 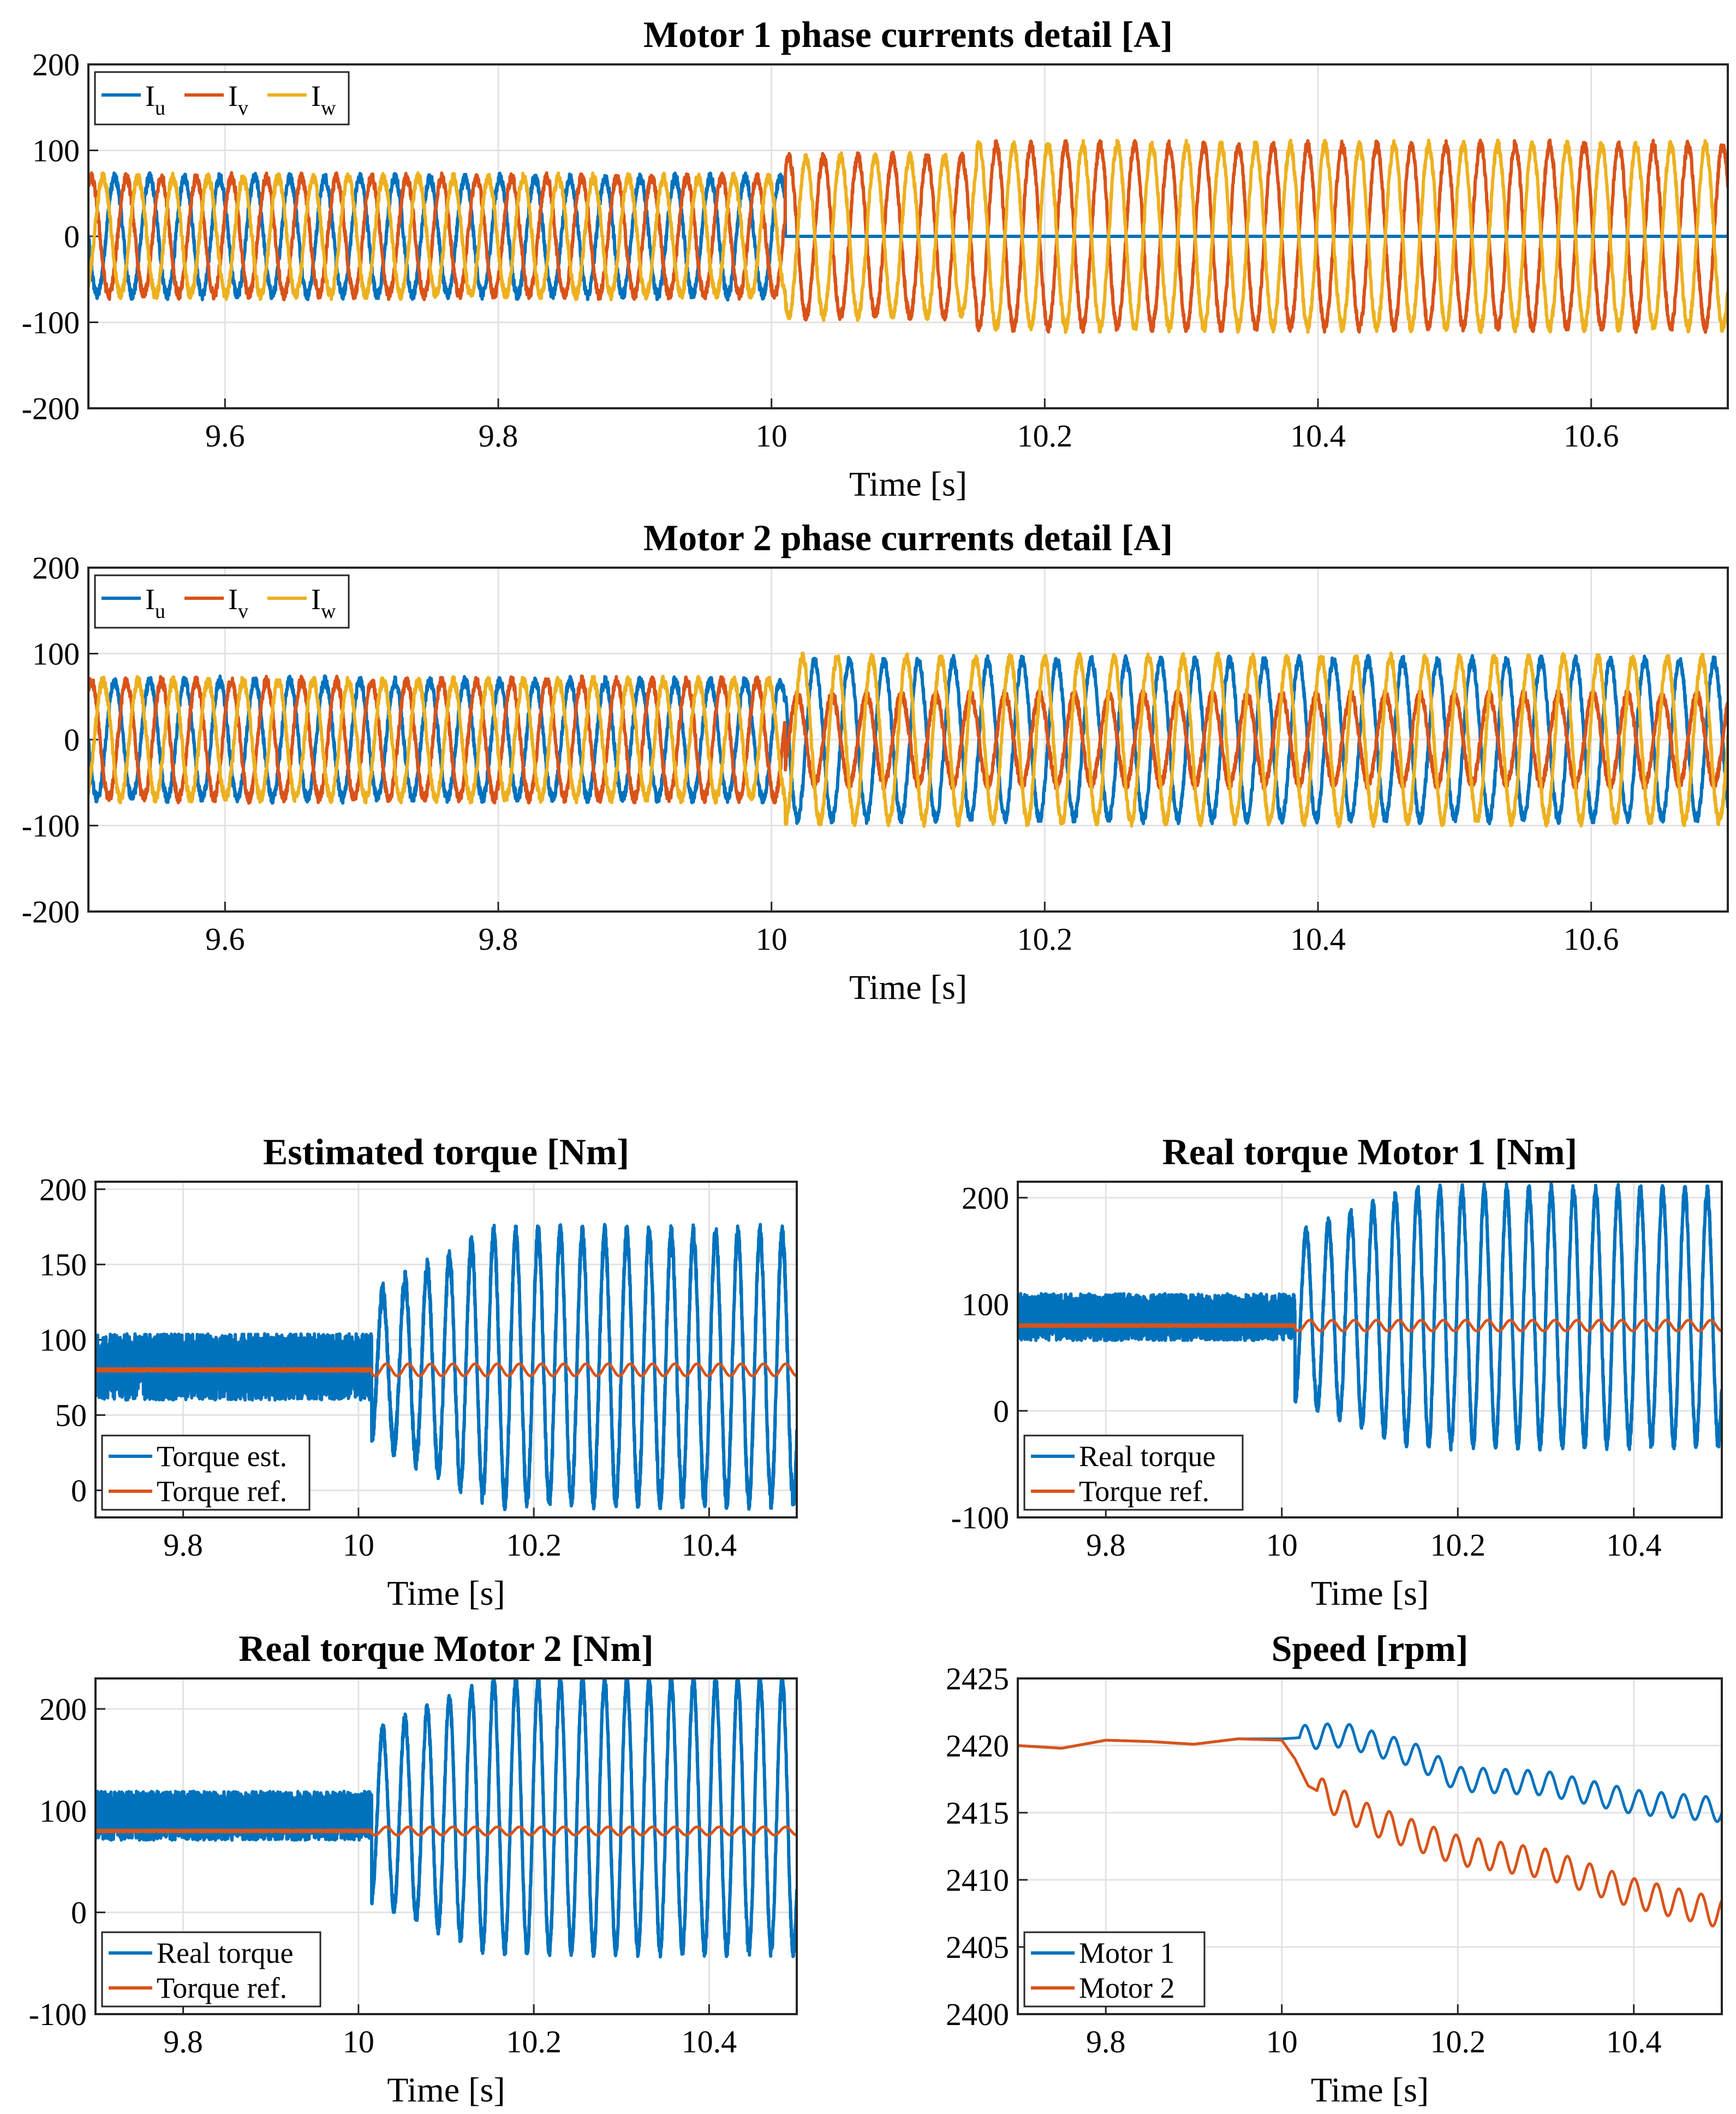 What do you see at coordinates (446, 1151) in the screenshot?
I see `chart-title: Estimated torque [Nm]` at bounding box center [446, 1151].